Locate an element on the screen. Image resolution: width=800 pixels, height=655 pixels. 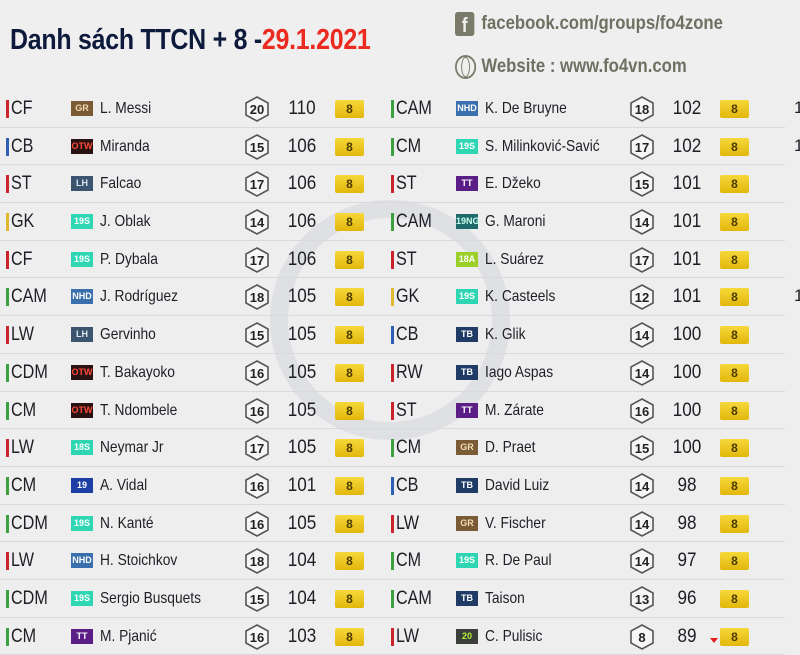
player-row: CB OTW Miranda 15 106 8 is located at coordinates (200, 147).